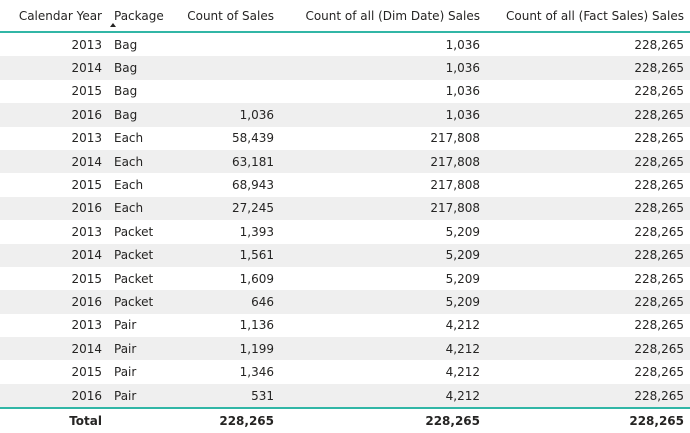 The height and width of the screenshot is (433, 690). What do you see at coordinates (383, 420) in the screenshot?
I see `total-count-dim-date-sales: 228,265` at bounding box center [383, 420].